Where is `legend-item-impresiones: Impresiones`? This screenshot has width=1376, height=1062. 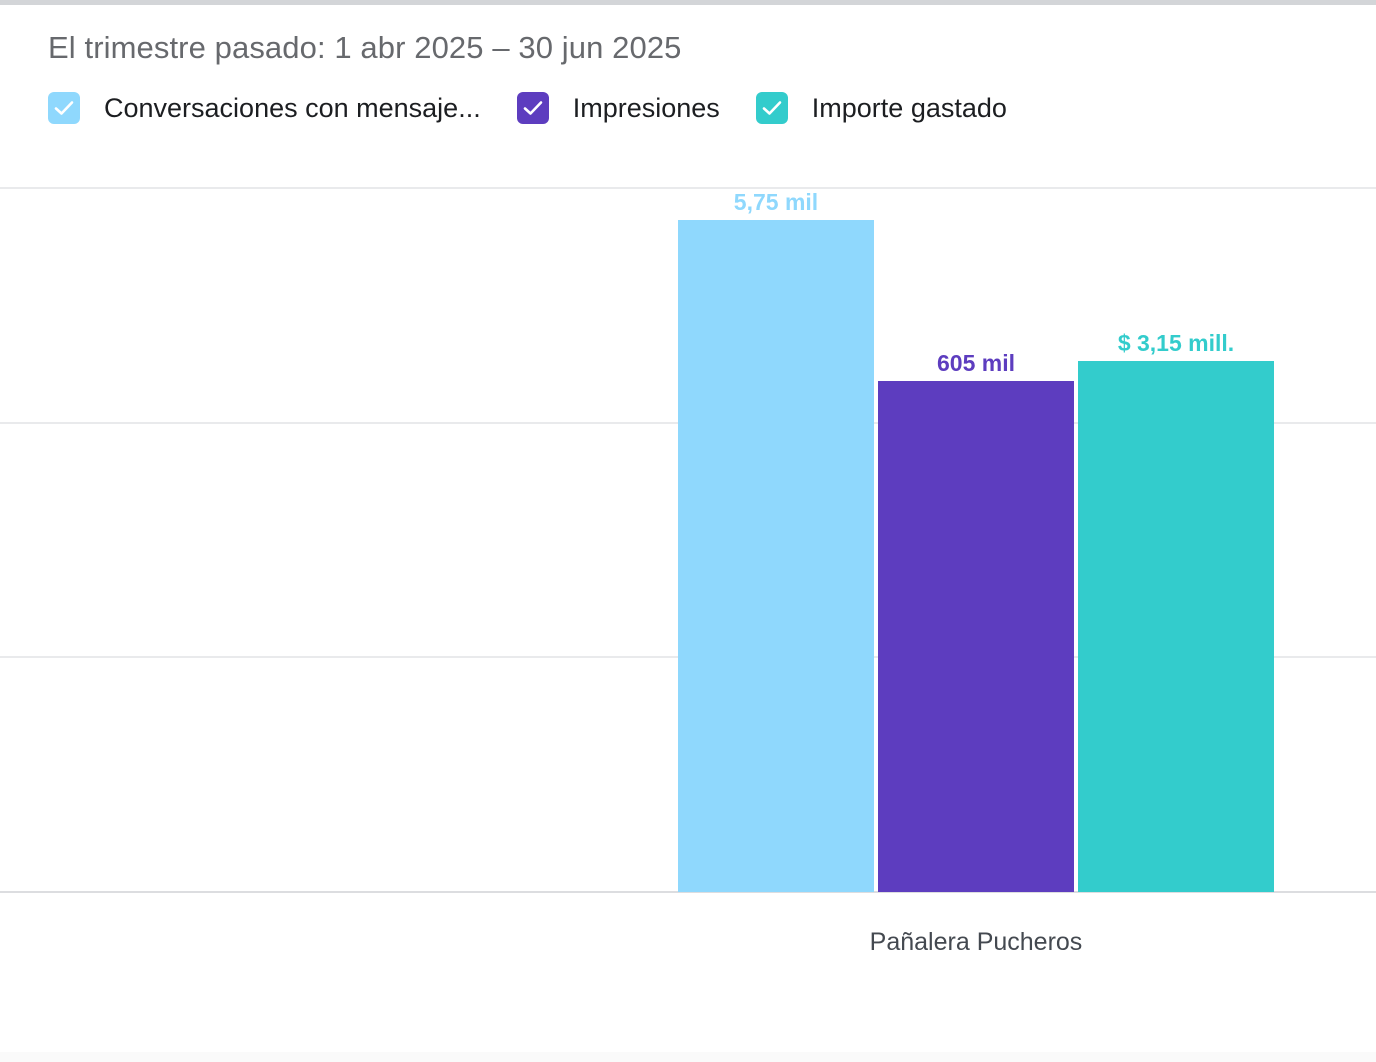
legend-item-impresiones: Impresiones is located at coordinates (618, 108).